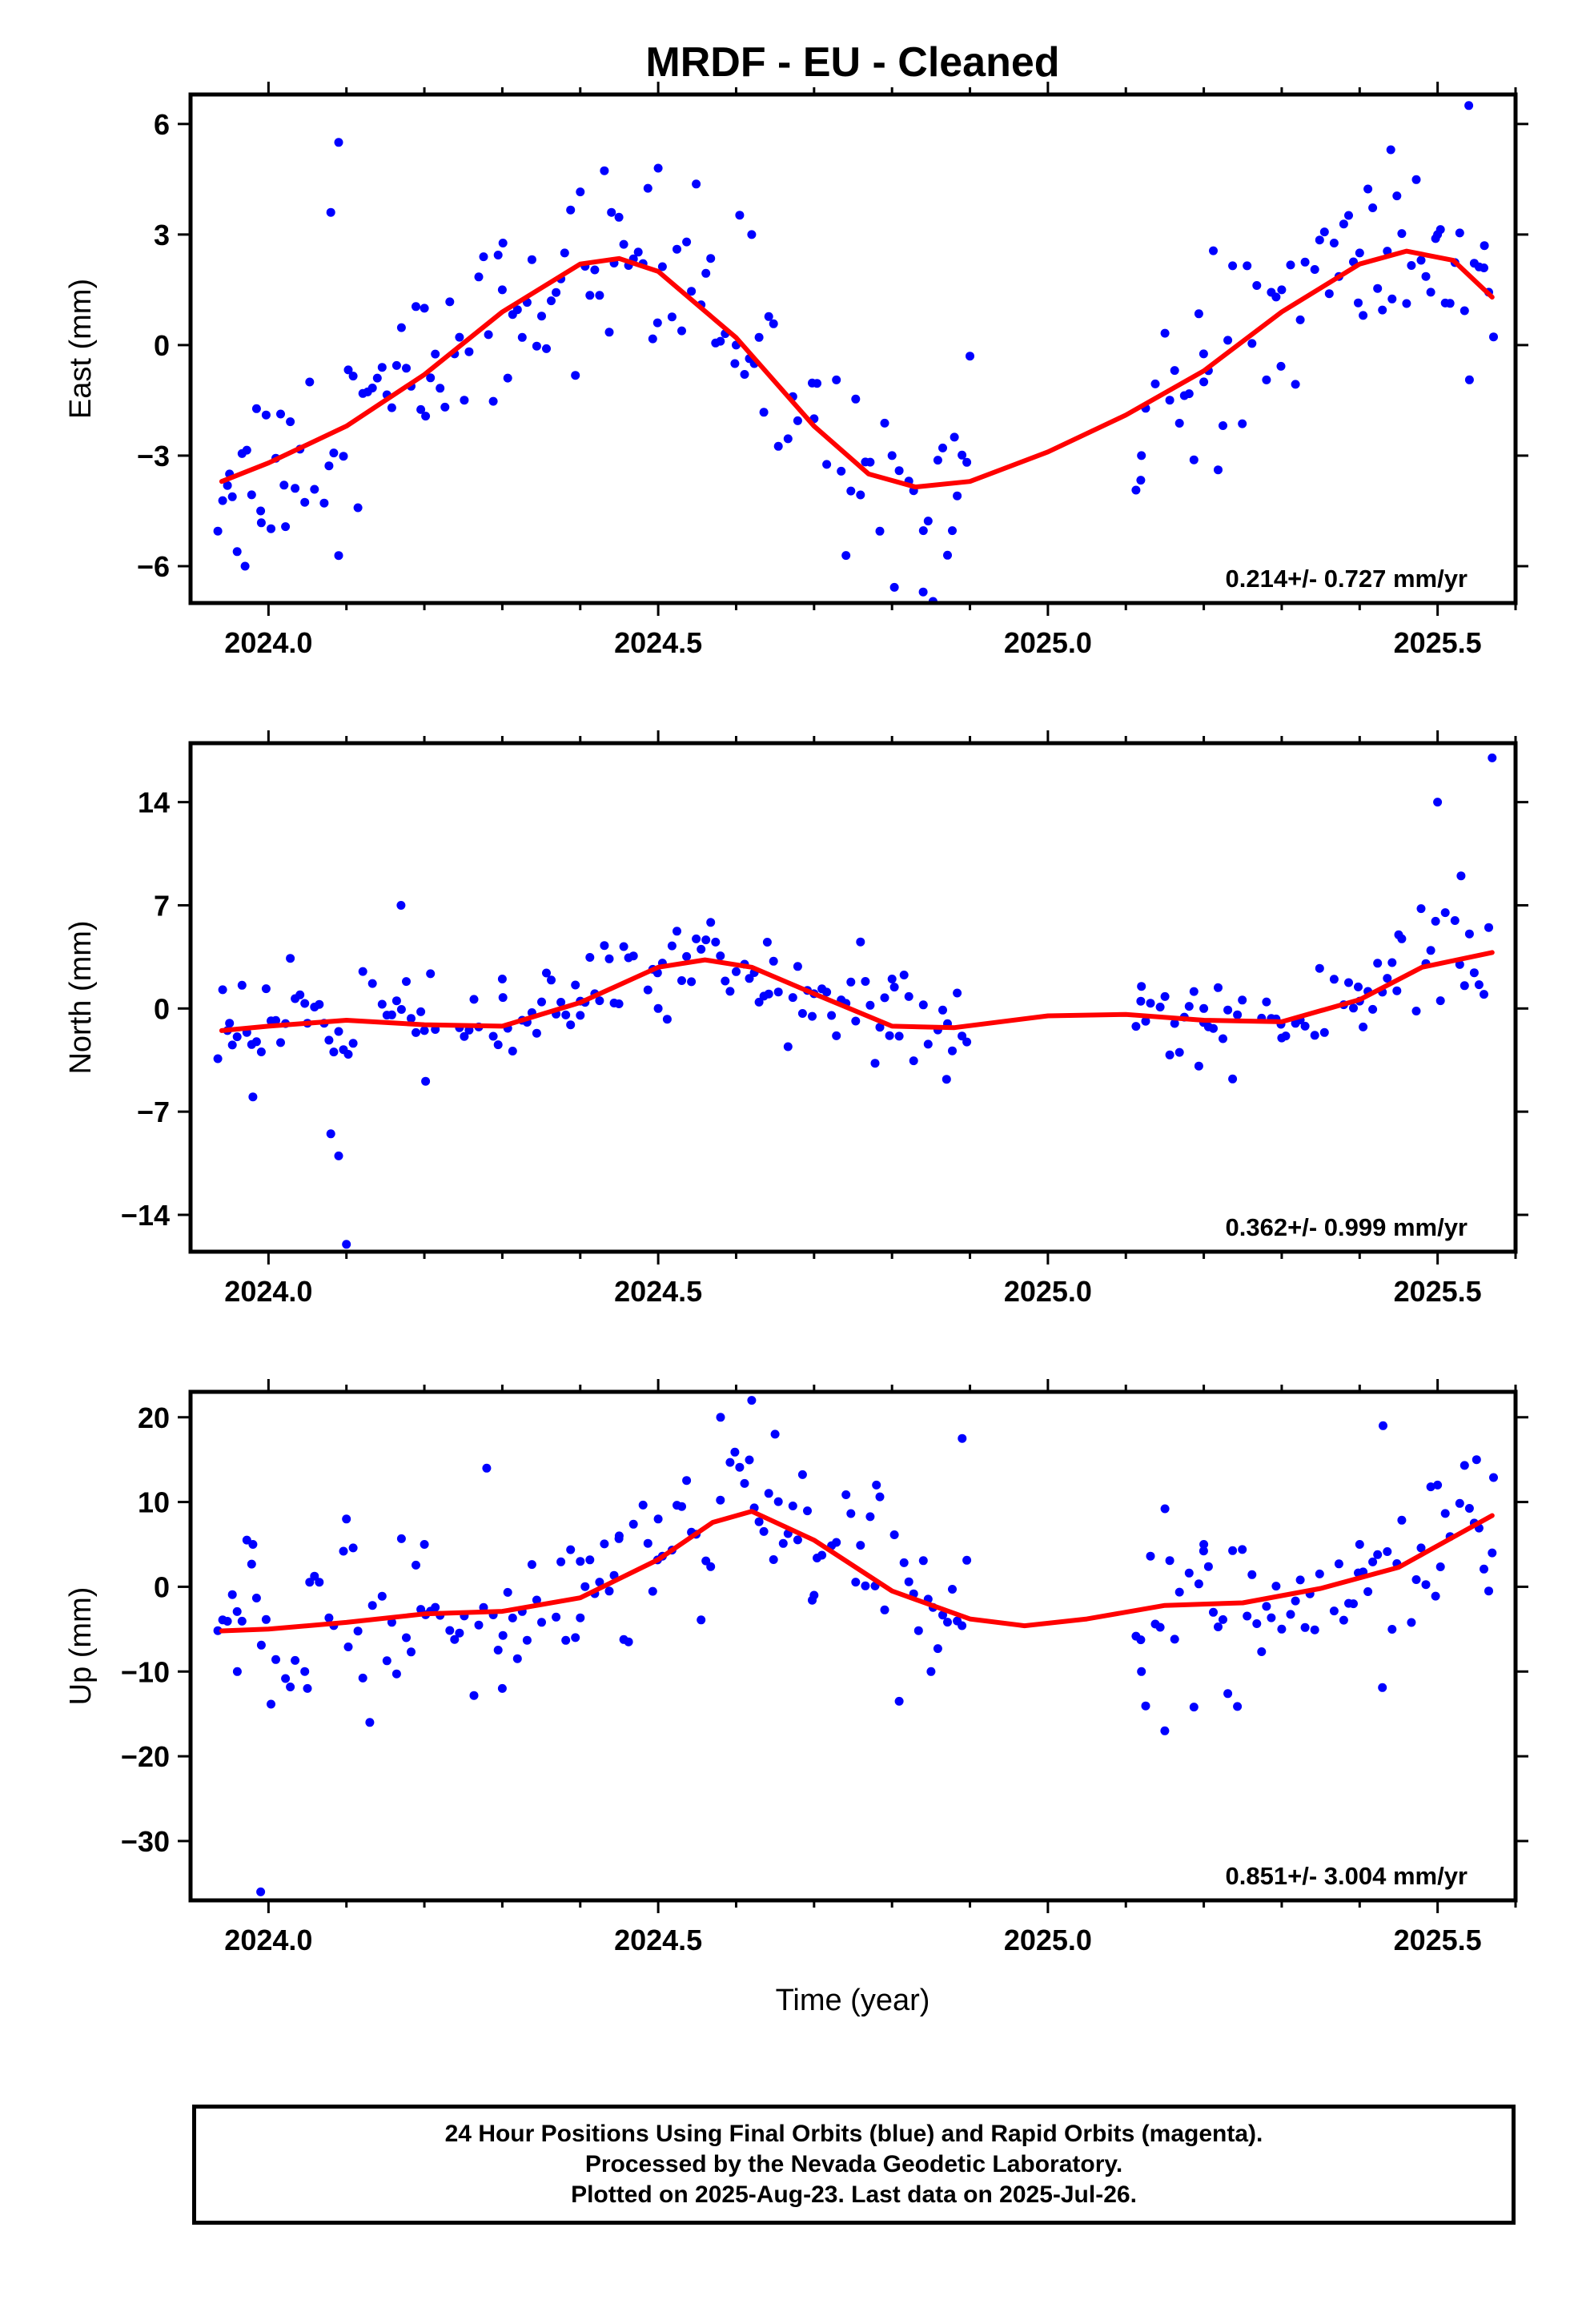  What do you see at coordinates (658, 1291) in the screenshot?
I see `x-tick-label: 2024.5` at bounding box center [658, 1291].